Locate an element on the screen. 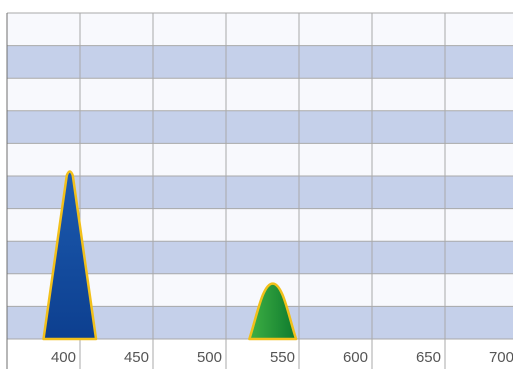  x-tick-label: 500 is located at coordinates (209, 357).